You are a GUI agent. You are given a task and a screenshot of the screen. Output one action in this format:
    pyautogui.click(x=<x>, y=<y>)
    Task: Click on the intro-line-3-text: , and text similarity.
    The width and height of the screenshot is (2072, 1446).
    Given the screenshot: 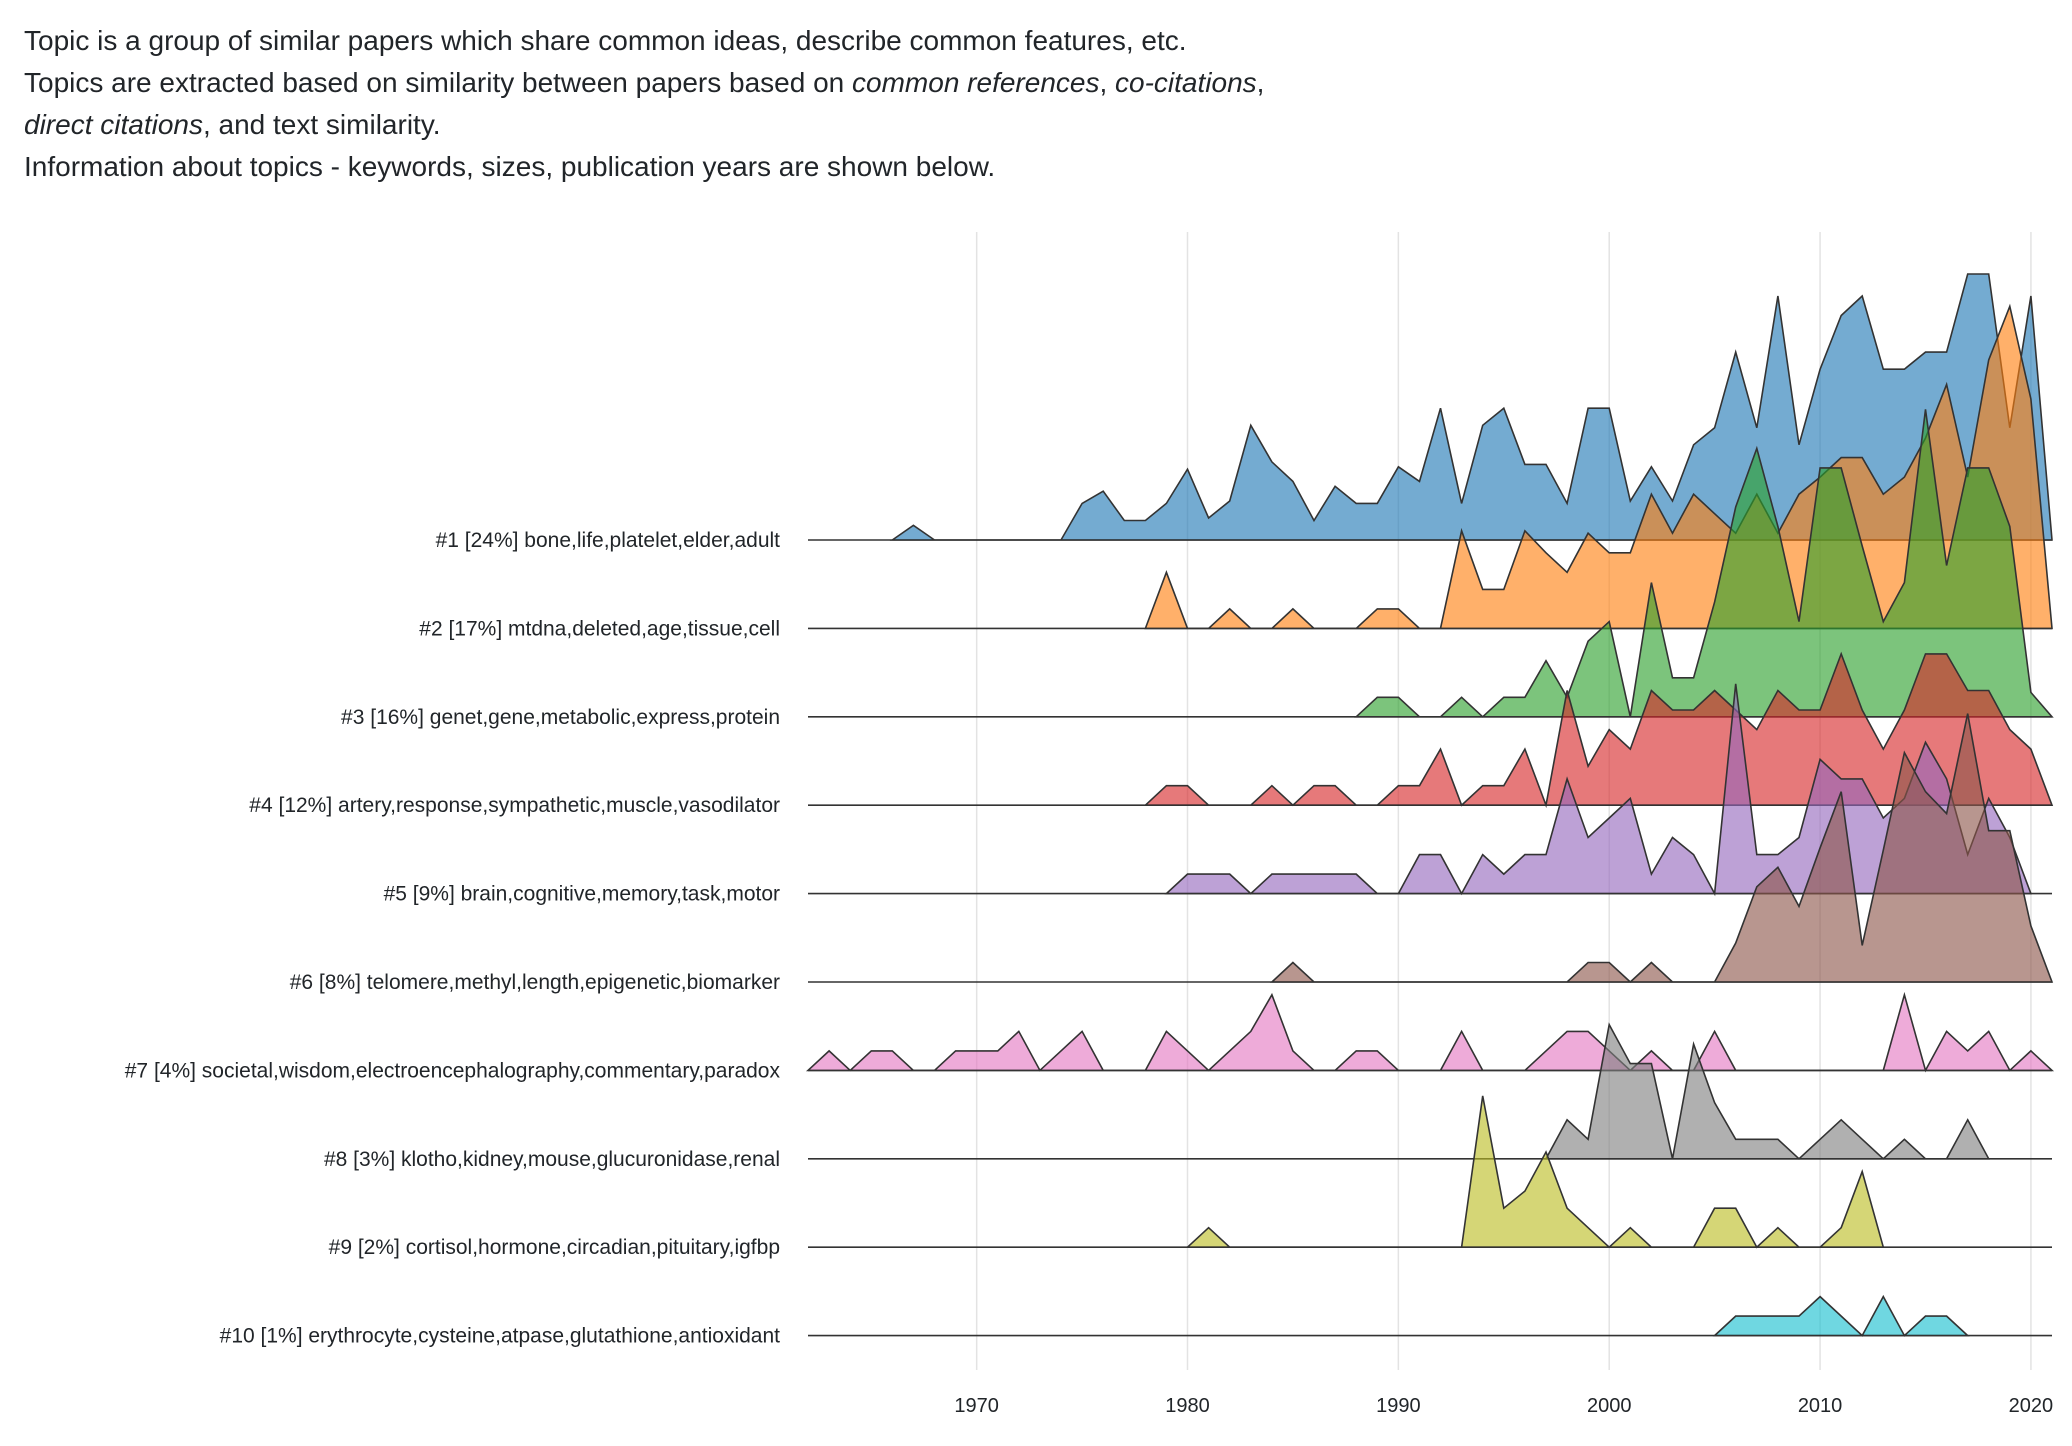 What is the action you would take?
    pyautogui.click(x=321, y=124)
    